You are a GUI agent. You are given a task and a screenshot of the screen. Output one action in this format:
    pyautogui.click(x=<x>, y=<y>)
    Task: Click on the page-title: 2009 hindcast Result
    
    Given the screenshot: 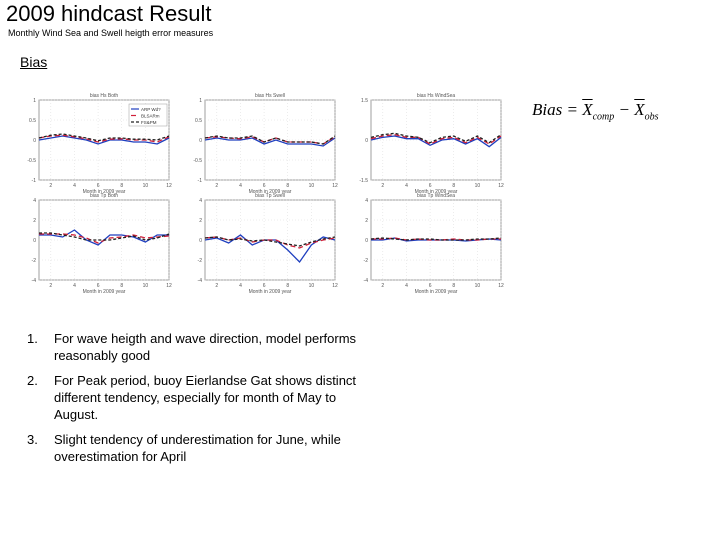 What is the action you would take?
    pyautogui.click(x=109, y=13)
    